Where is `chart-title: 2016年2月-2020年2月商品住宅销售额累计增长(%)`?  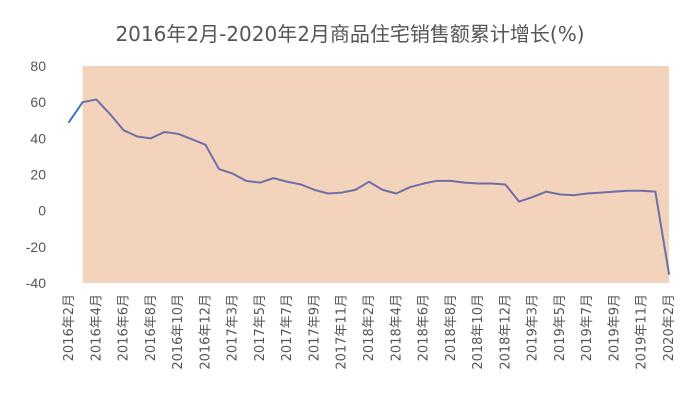 chart-title: 2016年2月-2020年2月商品住宅销售额累计增长(%) is located at coordinates (350, 34).